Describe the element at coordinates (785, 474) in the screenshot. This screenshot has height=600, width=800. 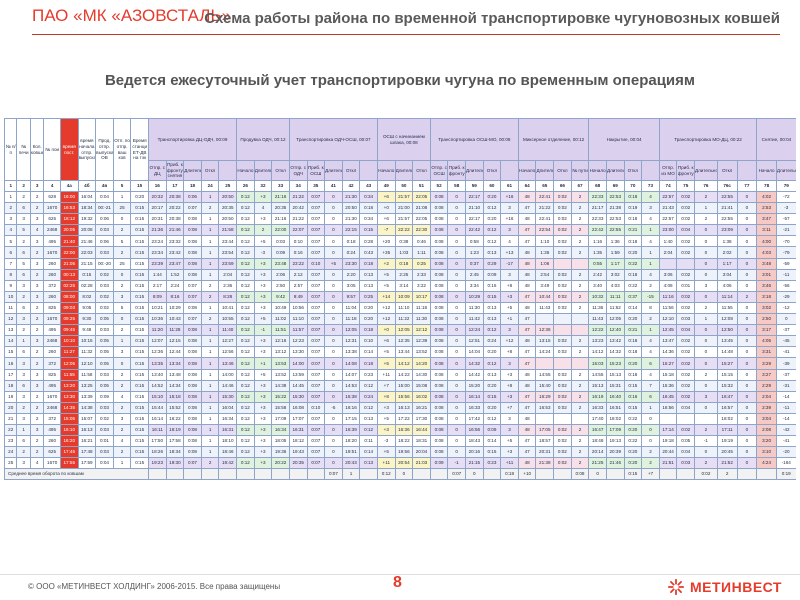
I see `total-cell: 0:19` at that location.